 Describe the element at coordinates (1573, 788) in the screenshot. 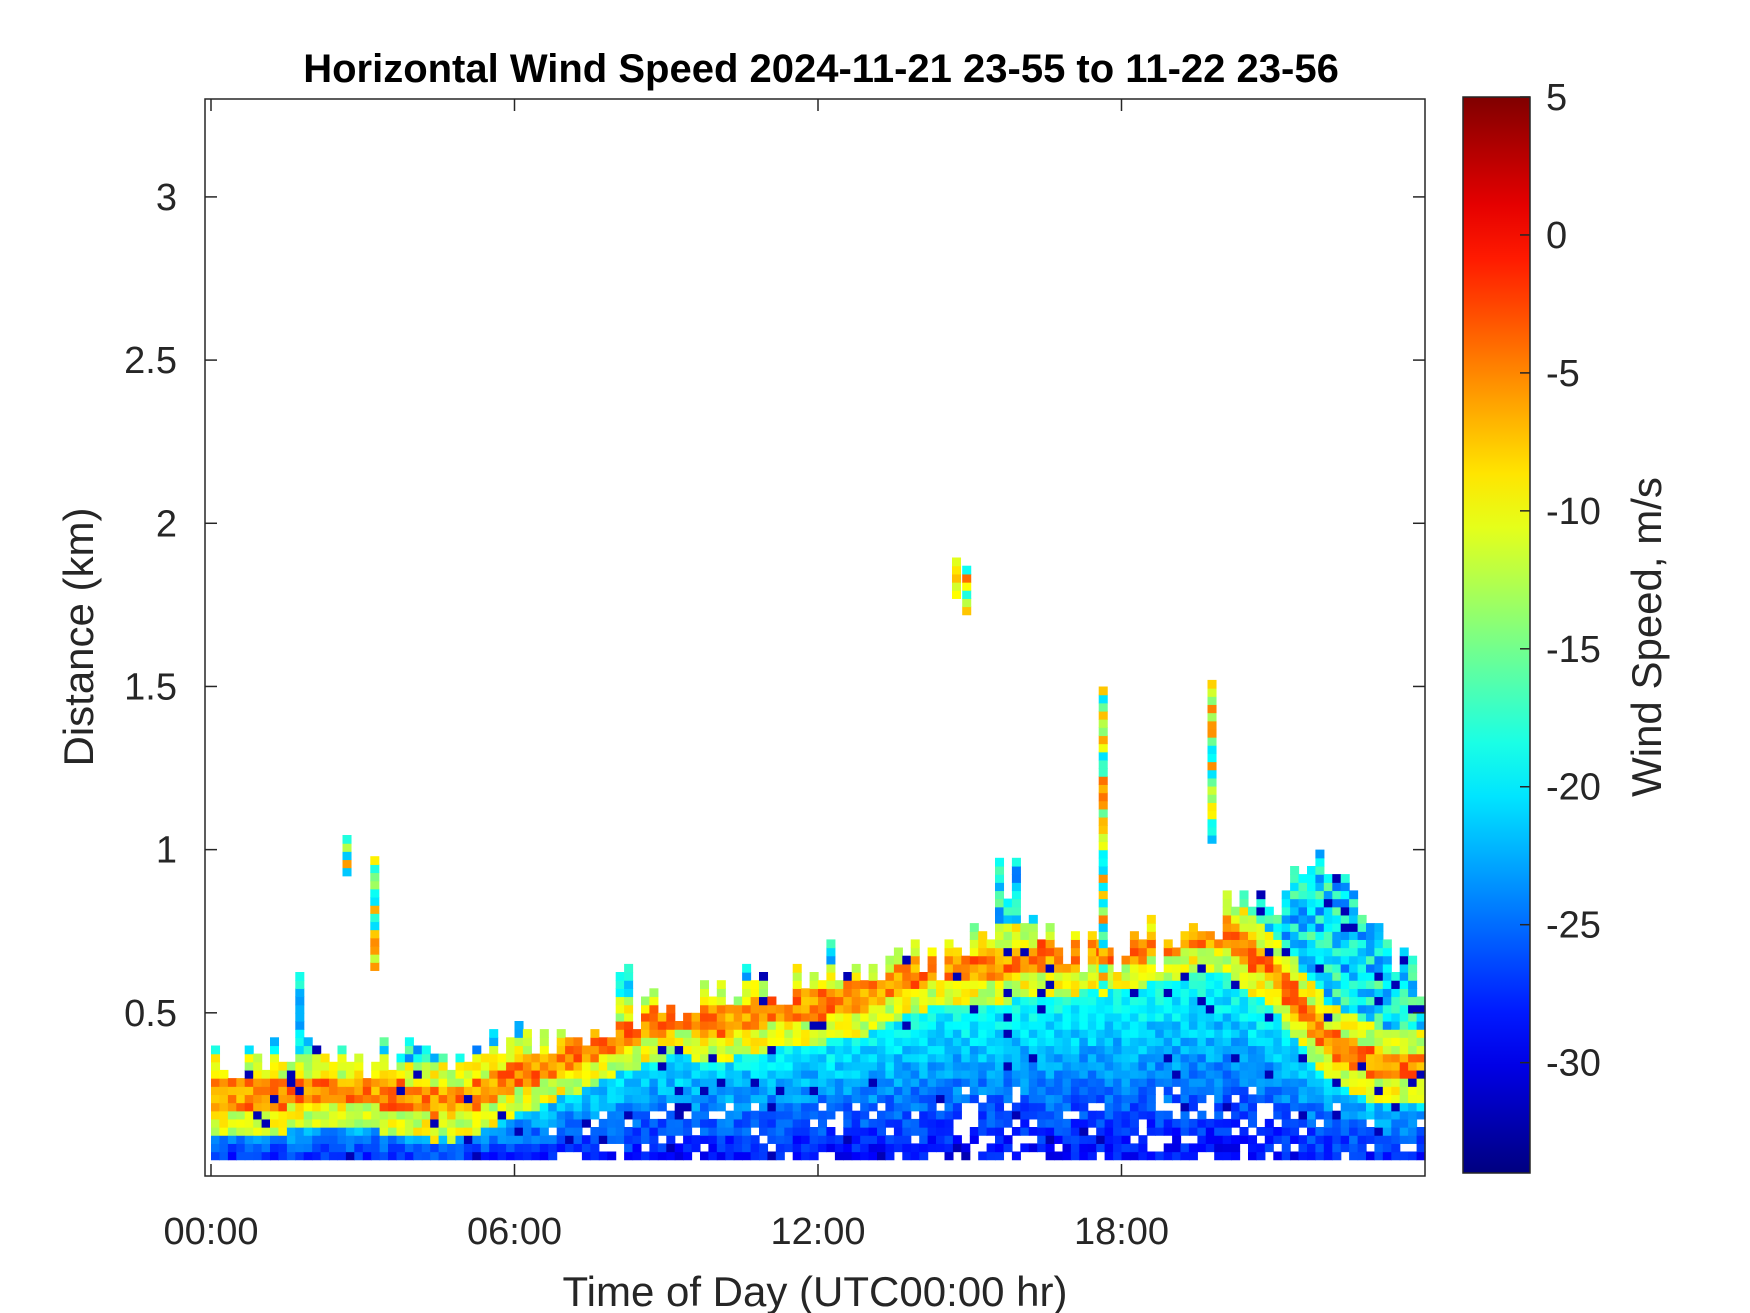

I see `colorbar-tick-label: -20` at that location.